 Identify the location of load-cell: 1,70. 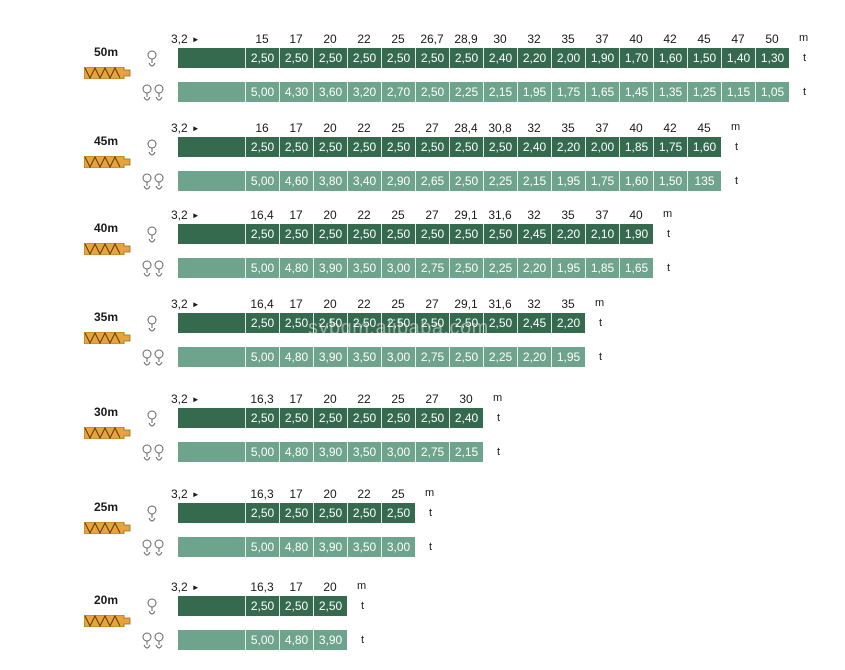
(636, 58).